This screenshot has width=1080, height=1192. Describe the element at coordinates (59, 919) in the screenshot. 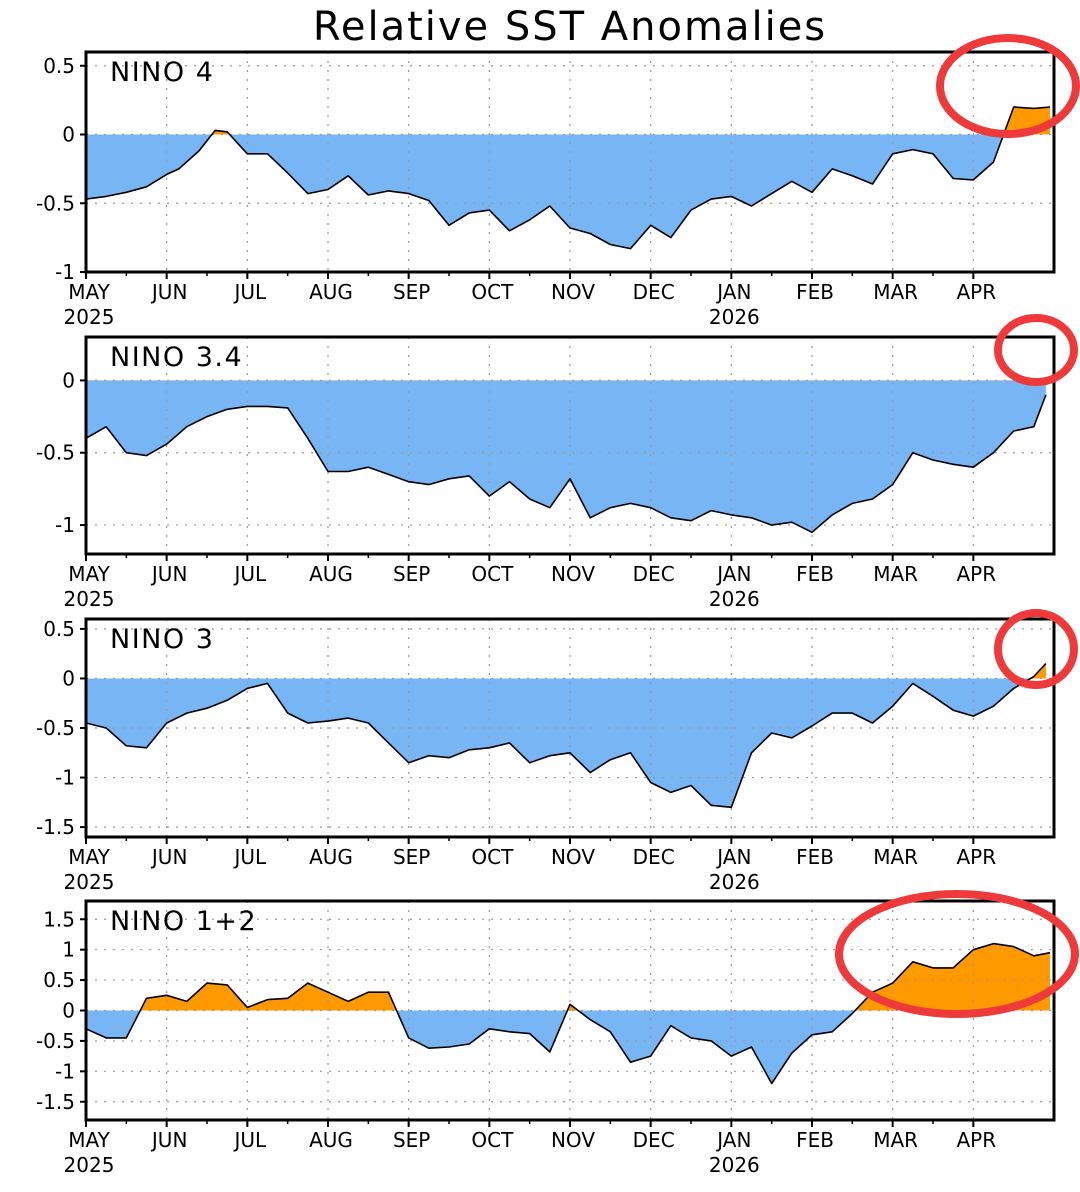

I see `y-tick-label: 1.5` at that location.